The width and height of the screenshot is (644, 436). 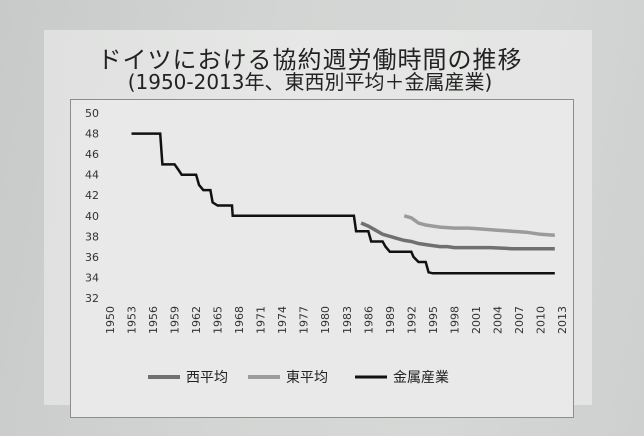 I want to click on x-tick-label: 1998, so click(x=454, y=320).